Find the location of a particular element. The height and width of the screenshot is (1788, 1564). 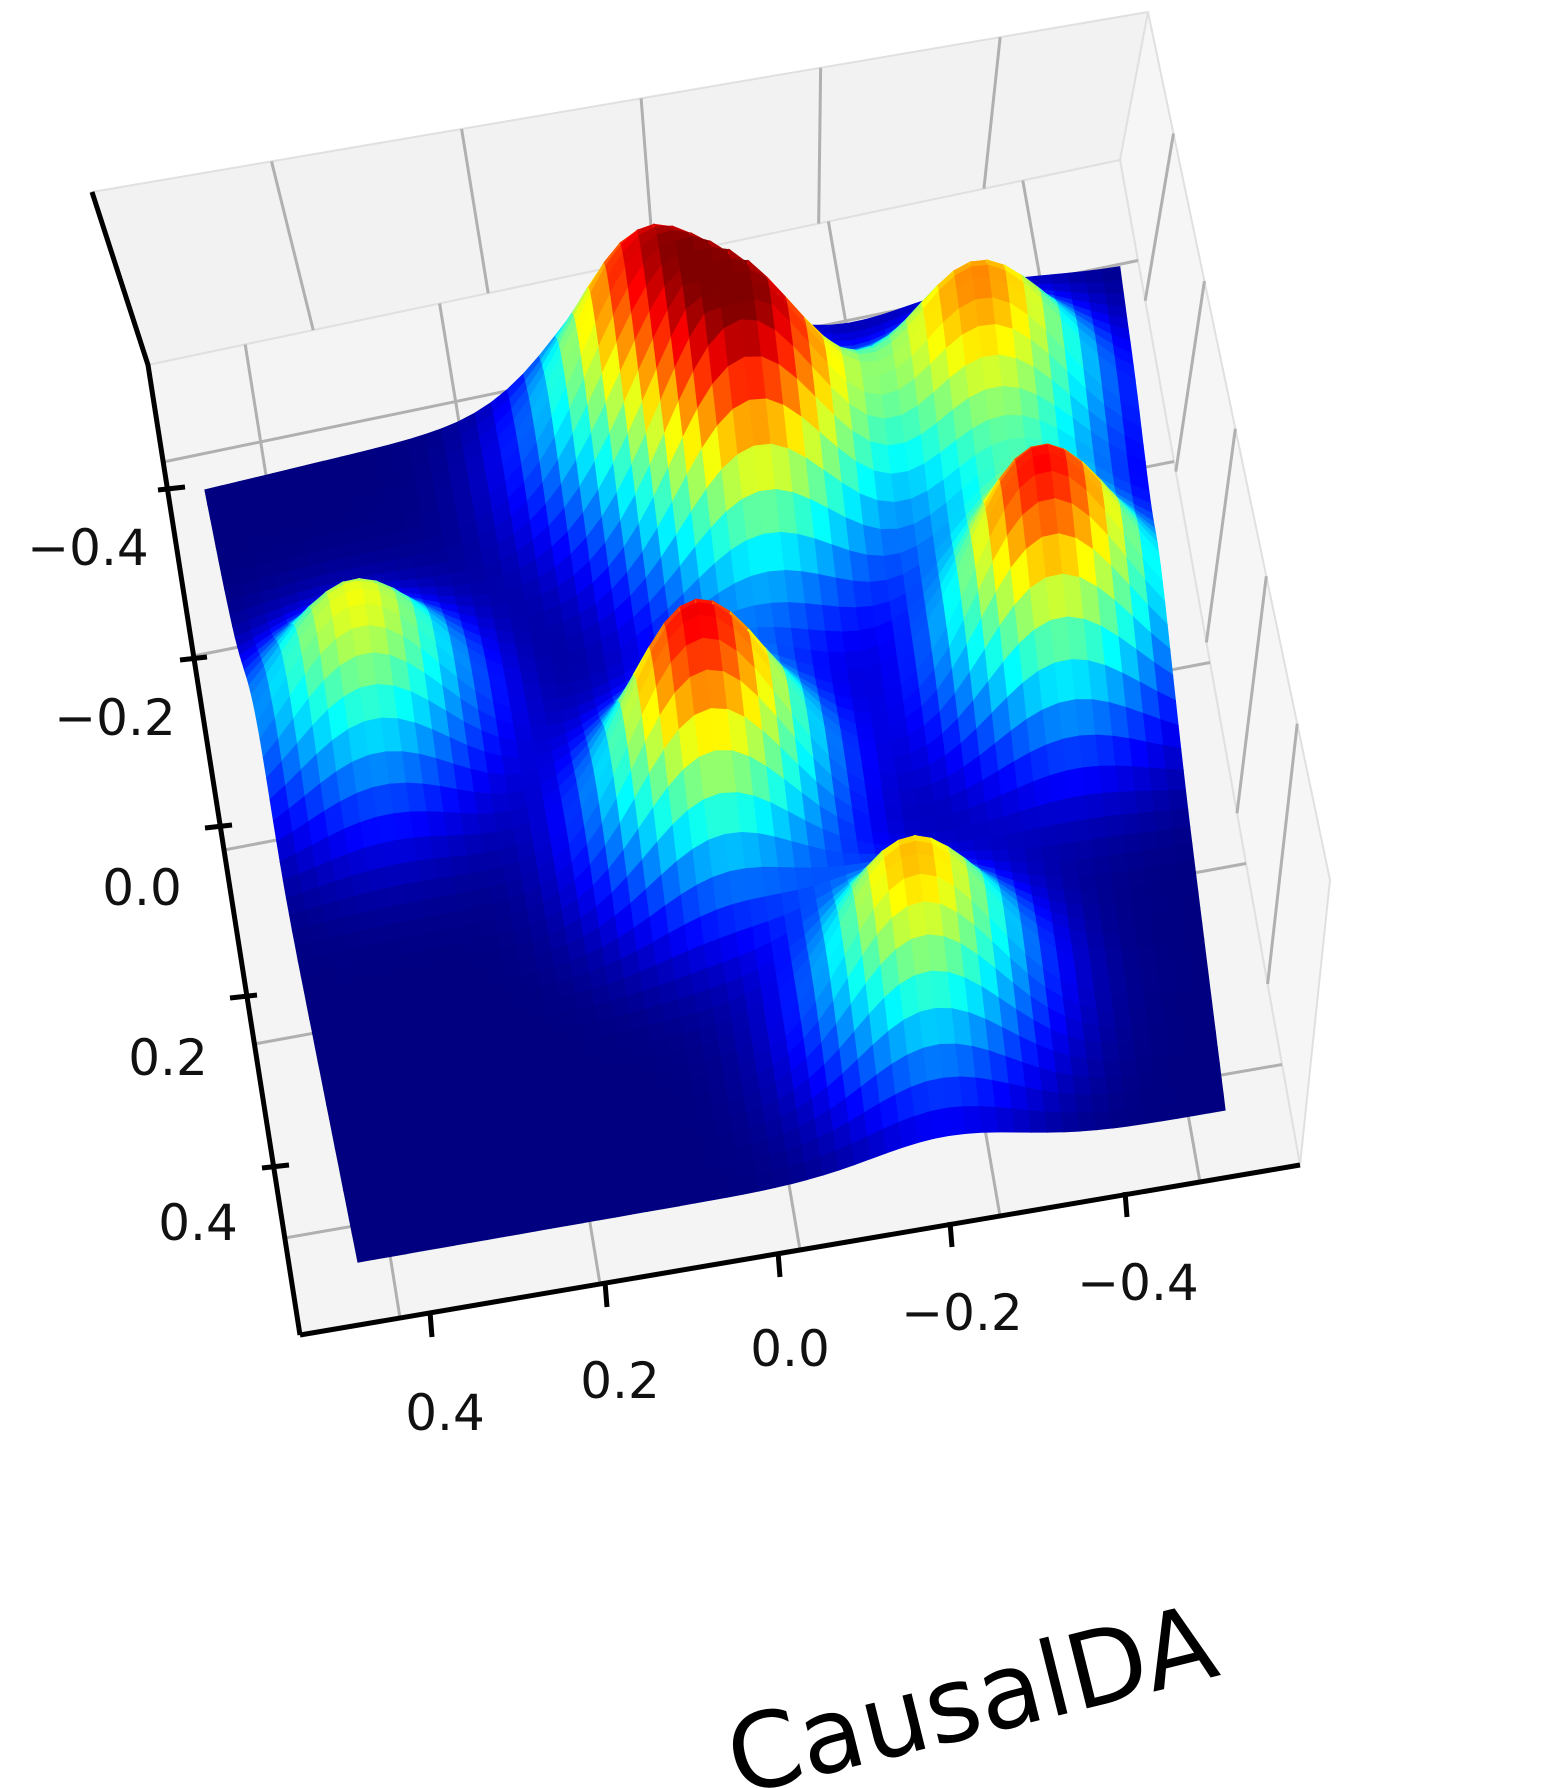

y-tick-label: −0.4 is located at coordinates (87, 548).